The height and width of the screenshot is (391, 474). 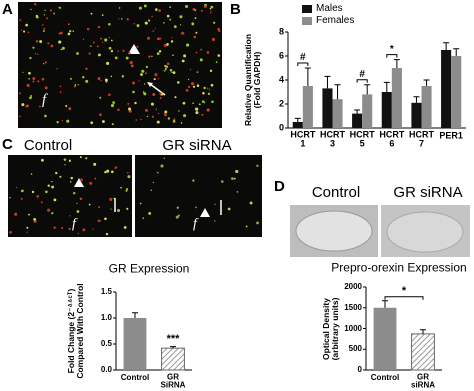 I want to click on y-tick-label: 500, so click(x=355, y=349).